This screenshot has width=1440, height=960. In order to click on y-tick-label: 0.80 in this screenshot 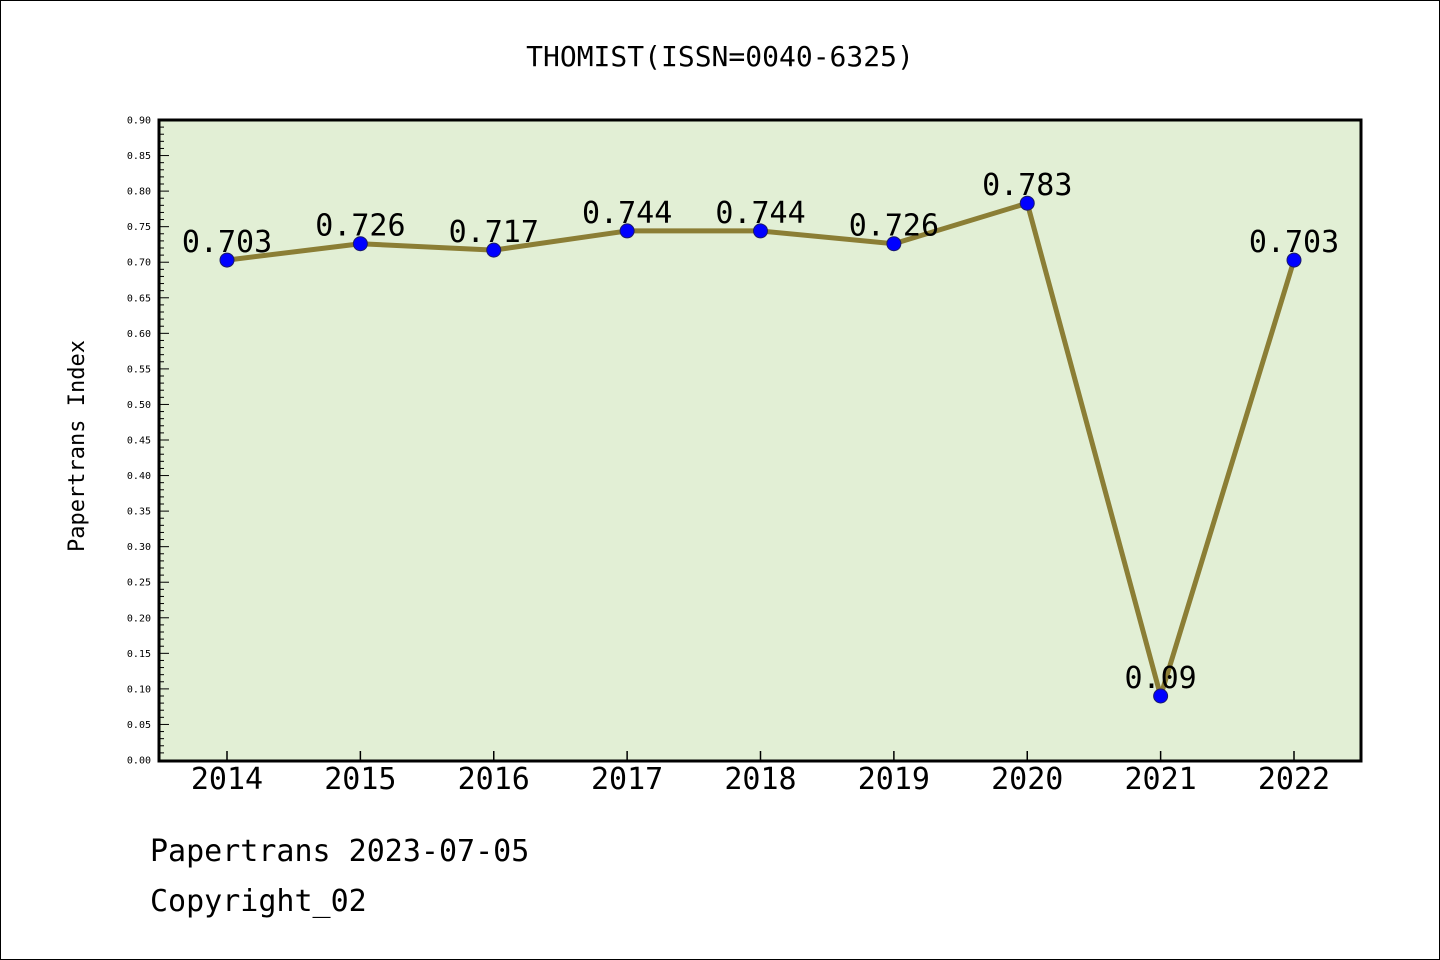, I will do `click(139, 192)`.